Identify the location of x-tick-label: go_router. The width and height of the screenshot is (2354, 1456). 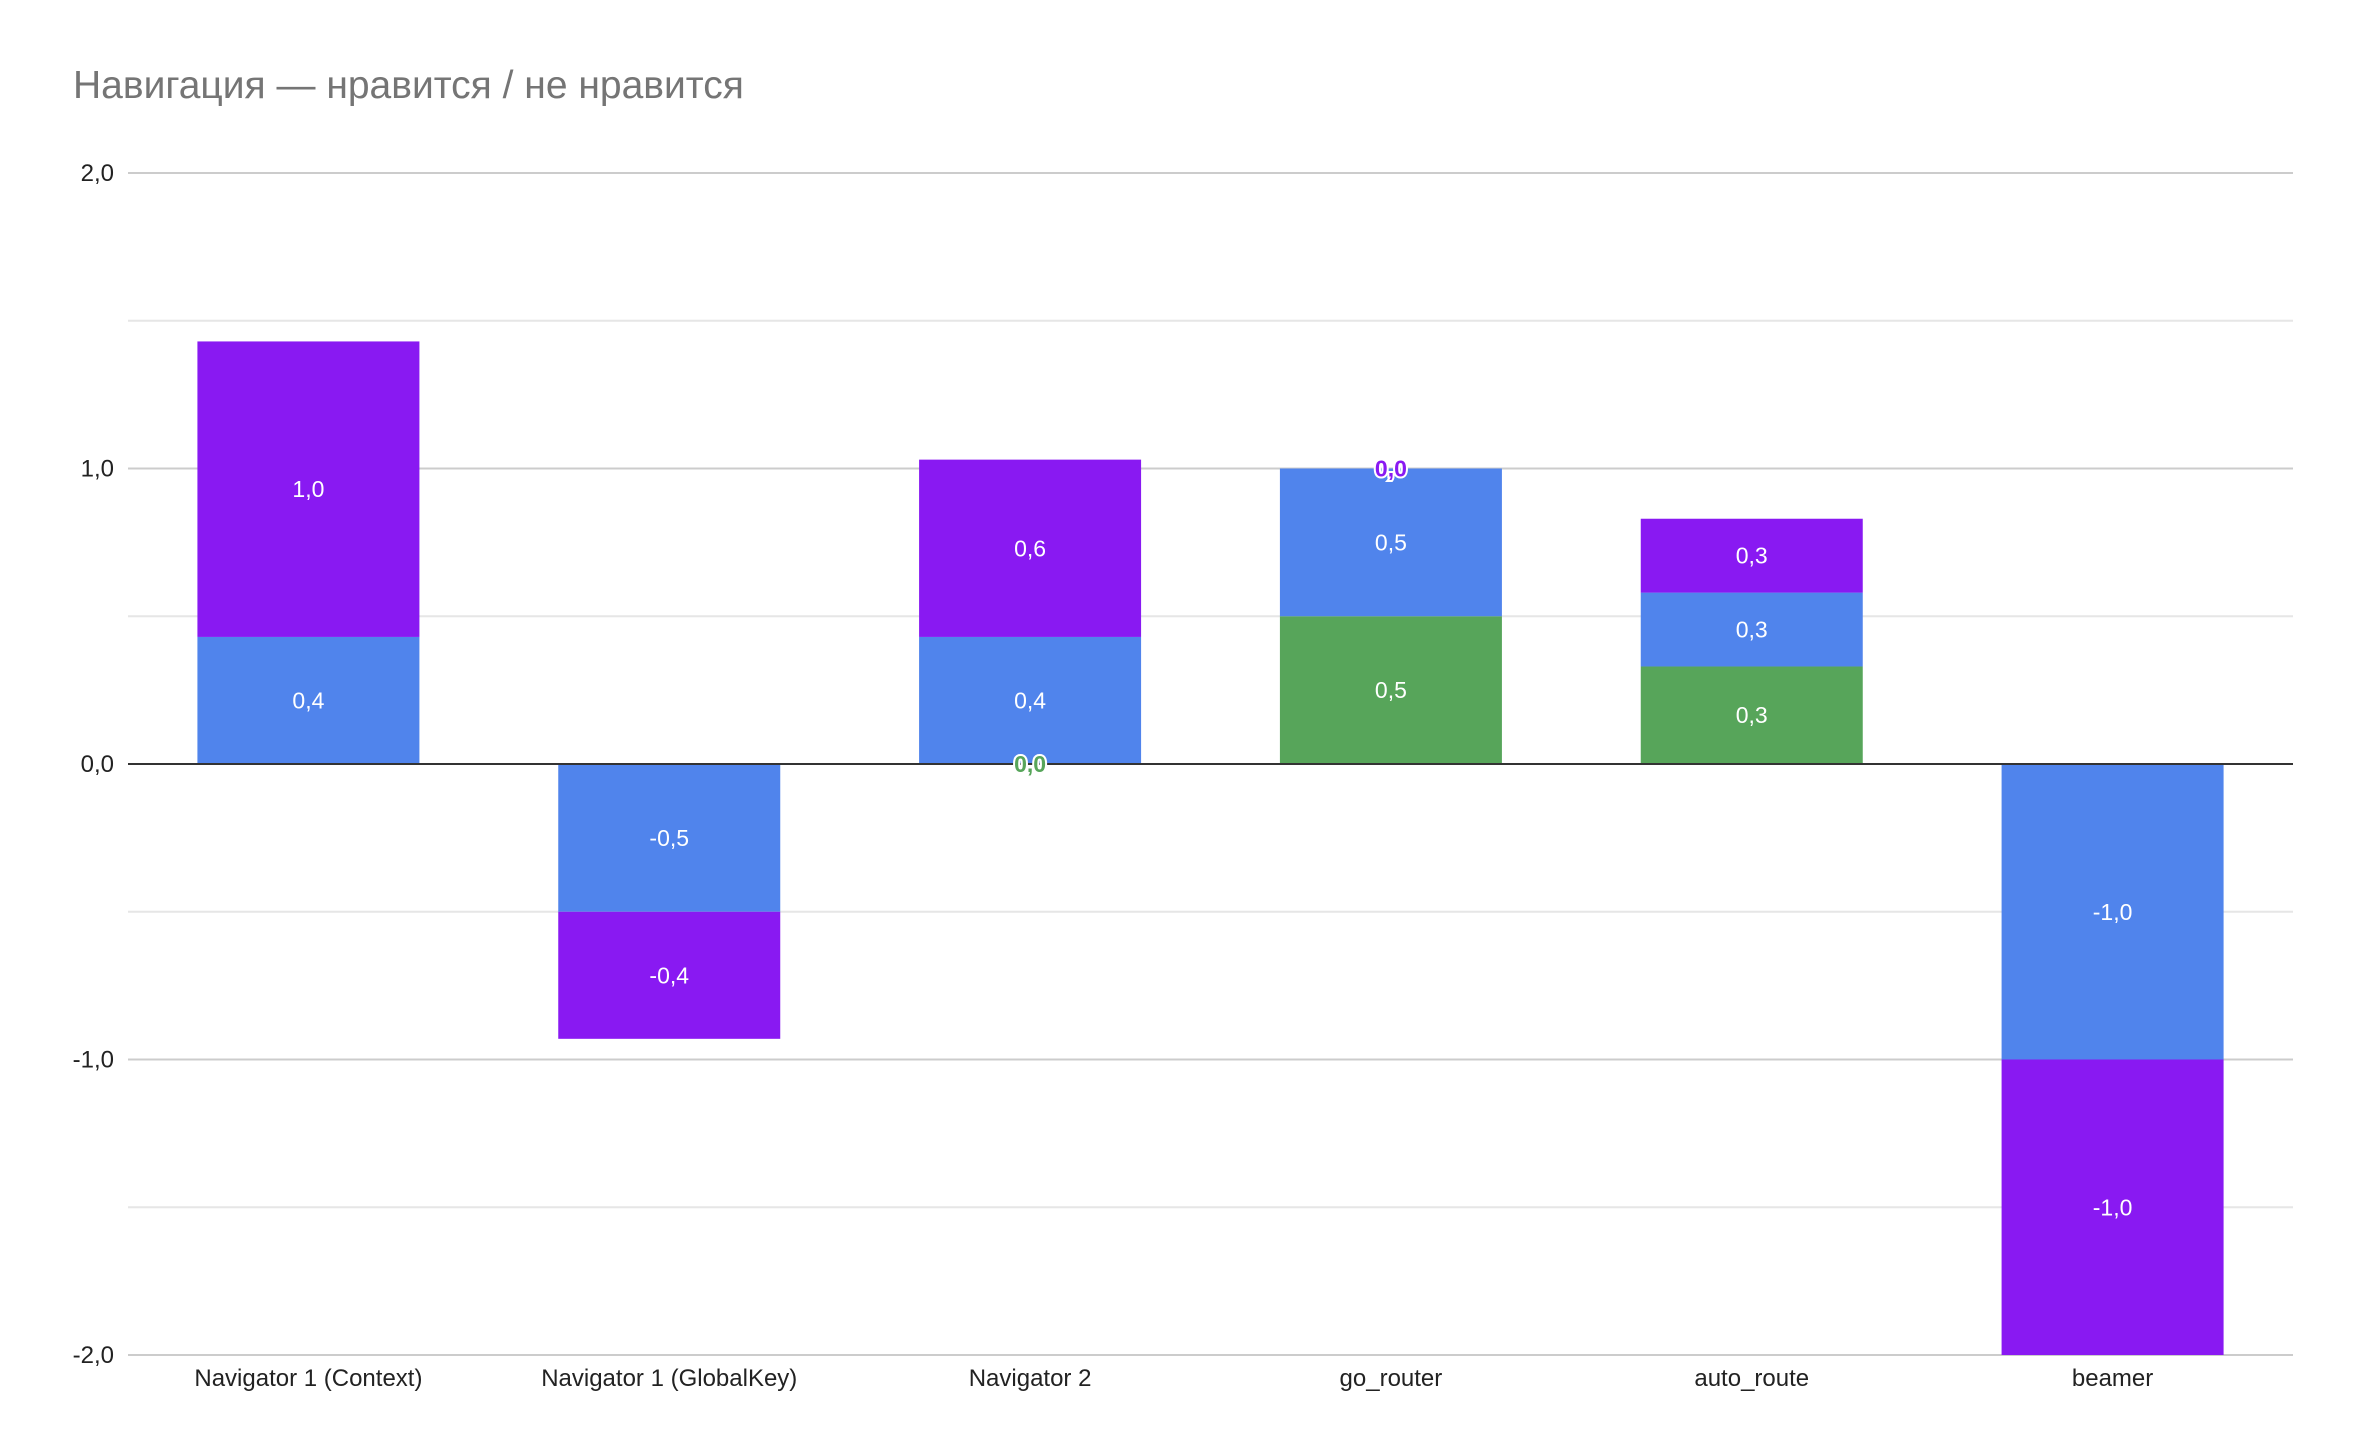
(1391, 1378).